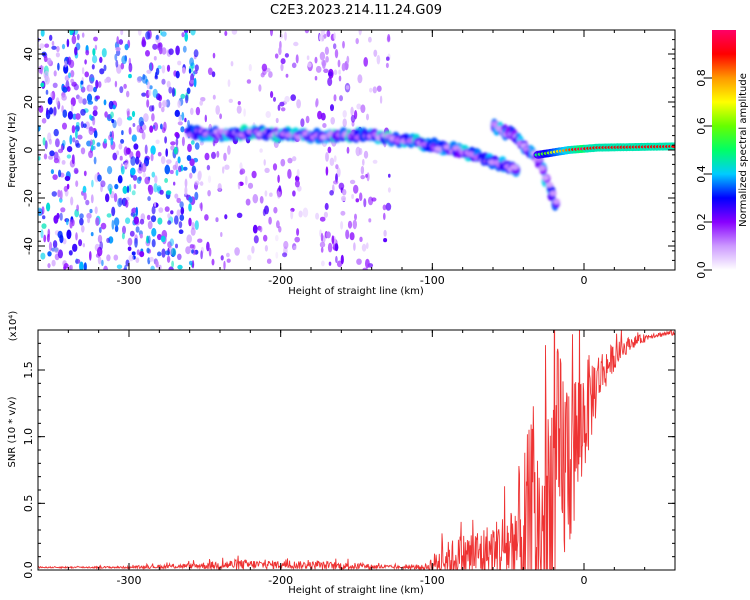  What do you see at coordinates (701, 270) in the screenshot?
I see `colorbar-tick-label: 0.0` at bounding box center [701, 270].